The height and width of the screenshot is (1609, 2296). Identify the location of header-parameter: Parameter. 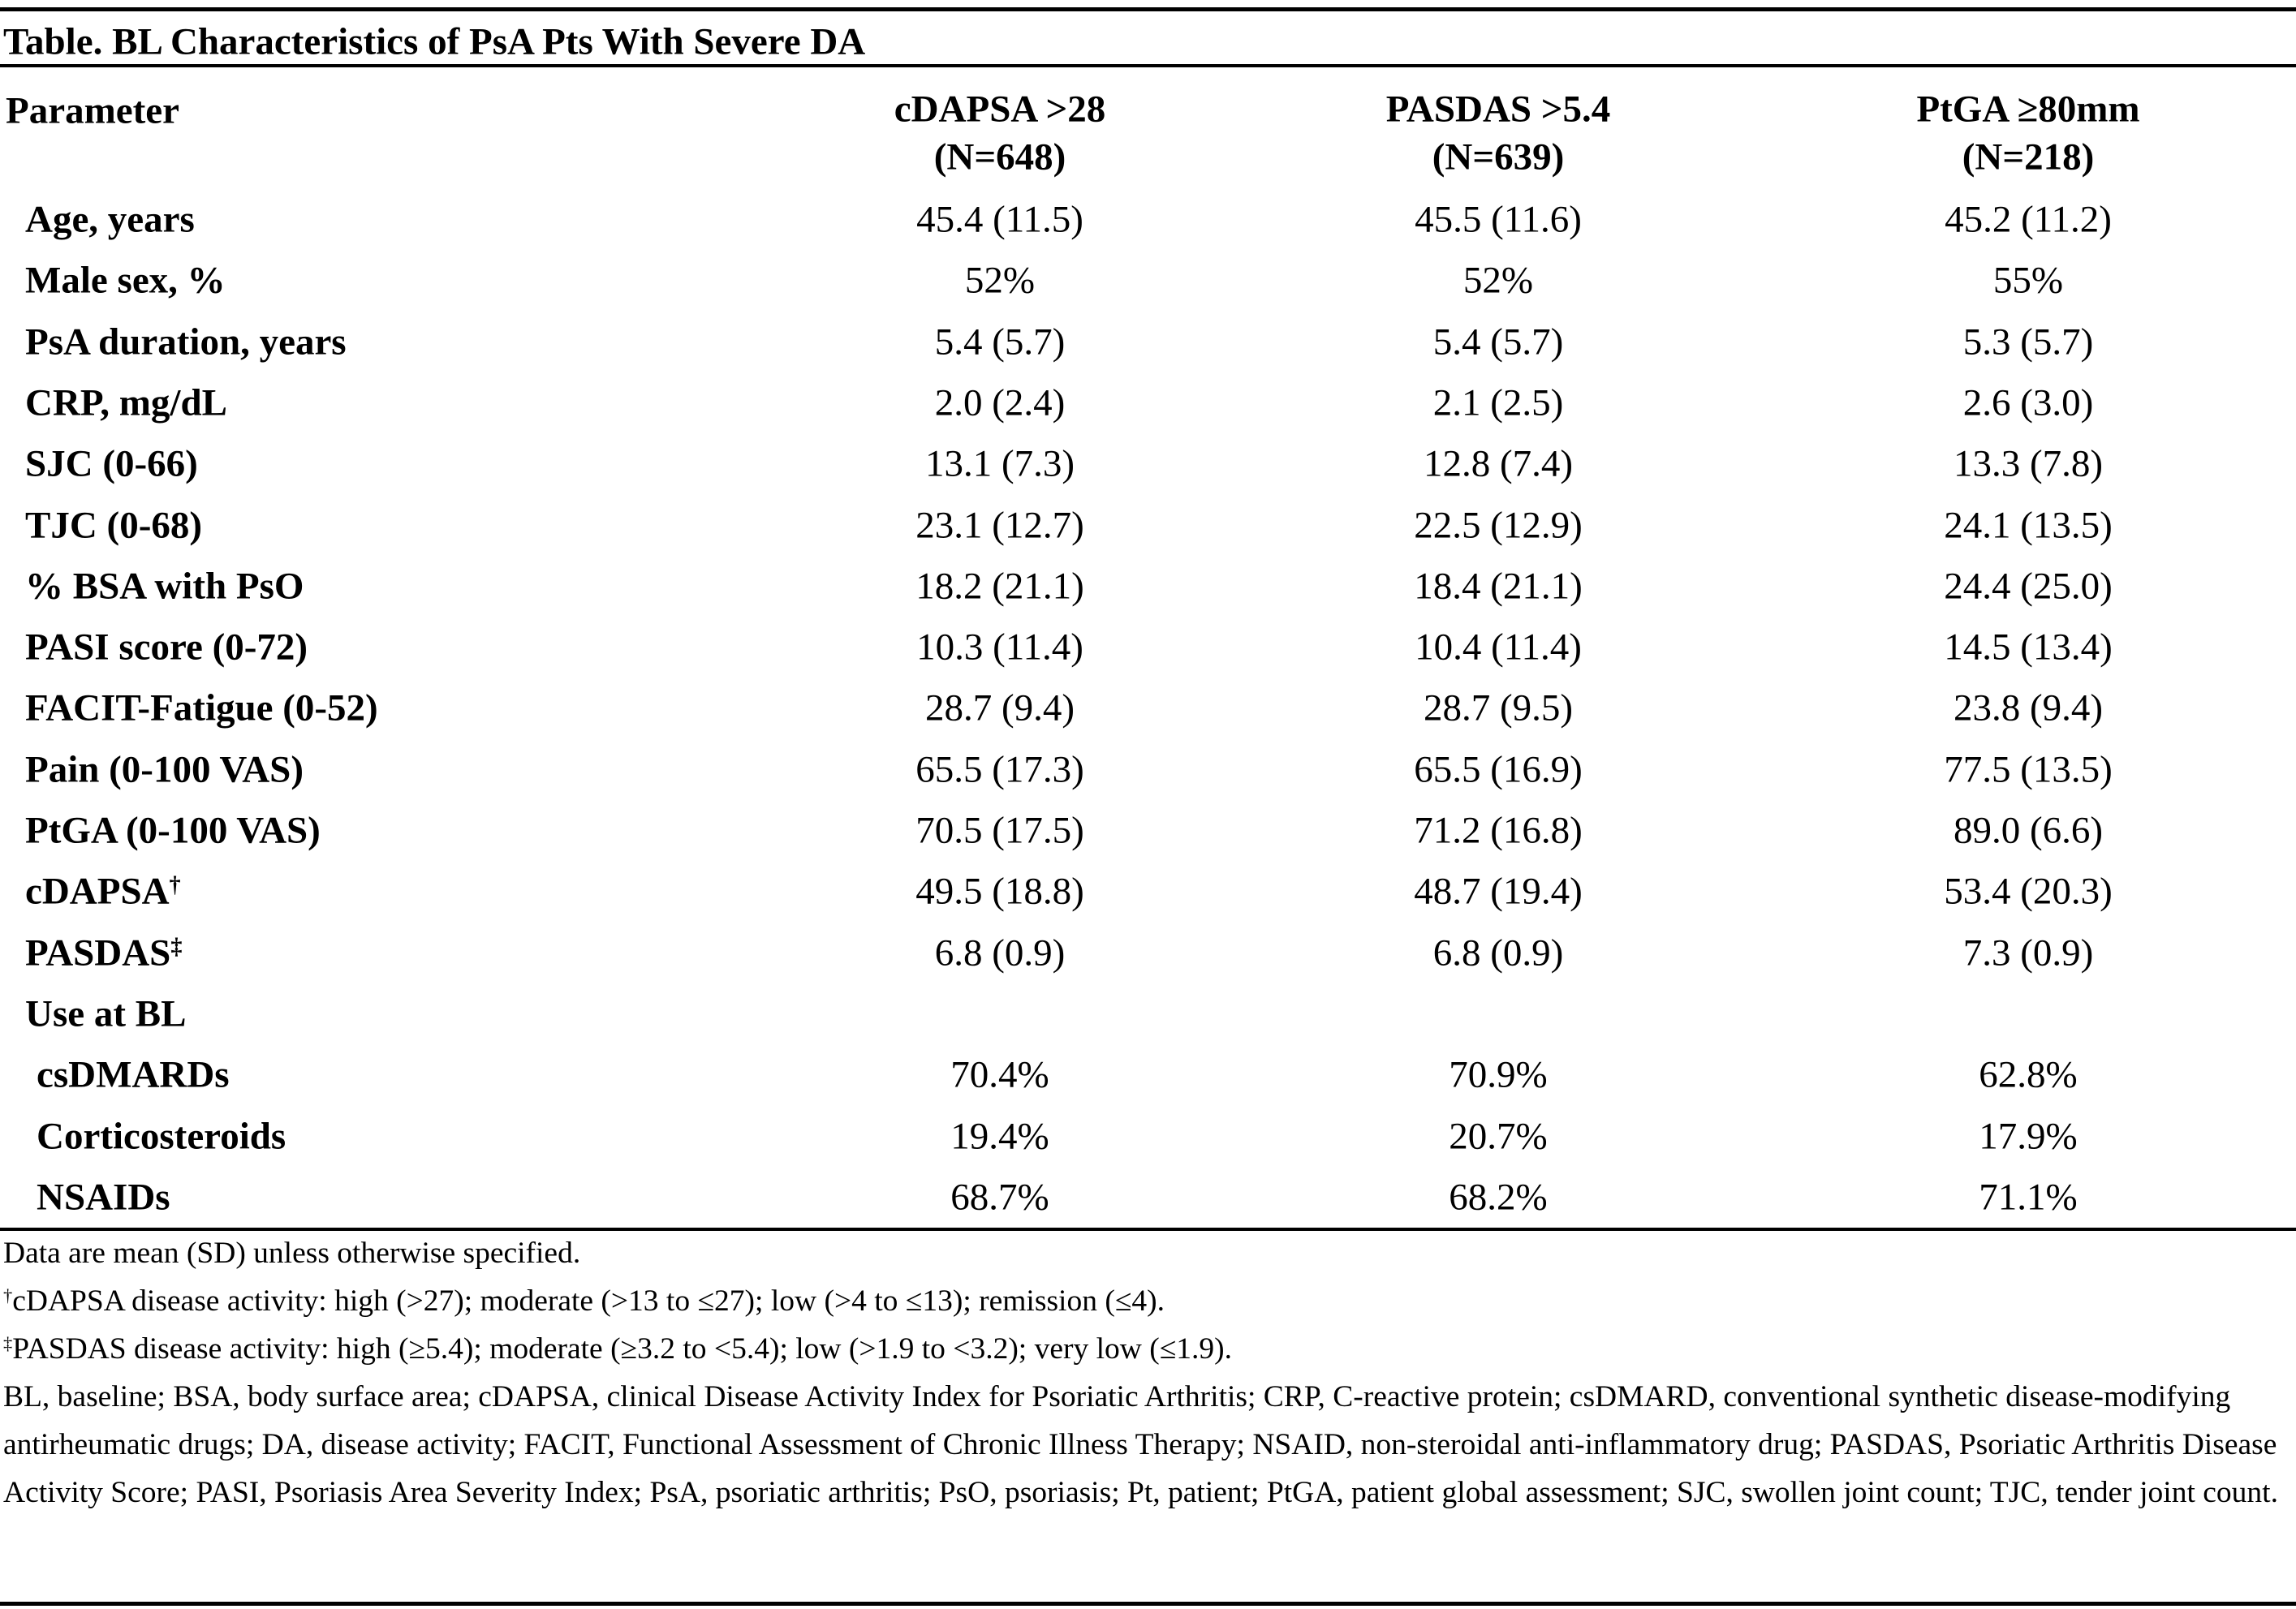
(93, 110).